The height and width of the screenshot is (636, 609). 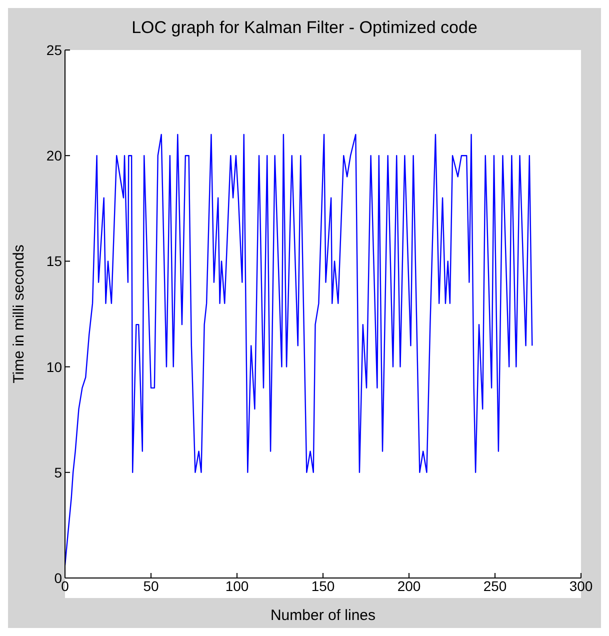 What do you see at coordinates (54, 366) in the screenshot?
I see `y-tick-label: 10` at bounding box center [54, 366].